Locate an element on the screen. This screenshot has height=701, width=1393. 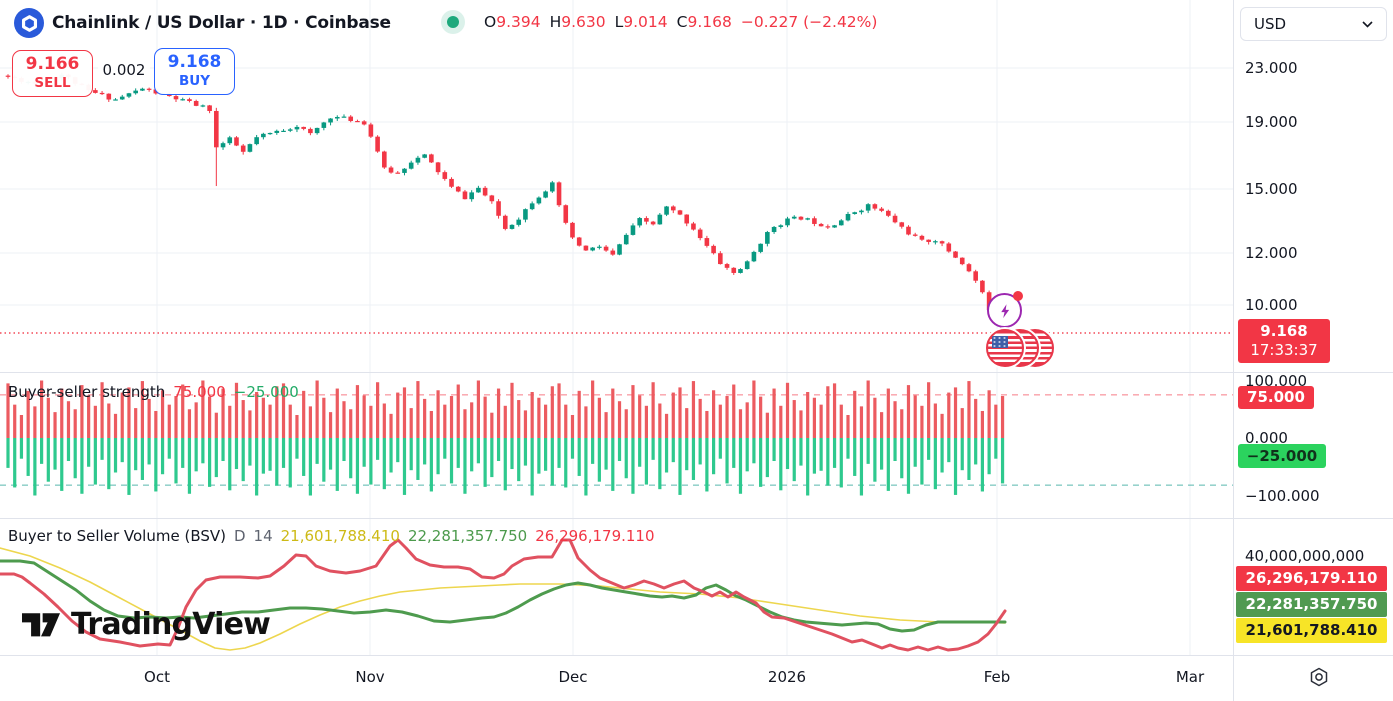
economic-events-us-flag-icons is located at coordinates (1021, 348).